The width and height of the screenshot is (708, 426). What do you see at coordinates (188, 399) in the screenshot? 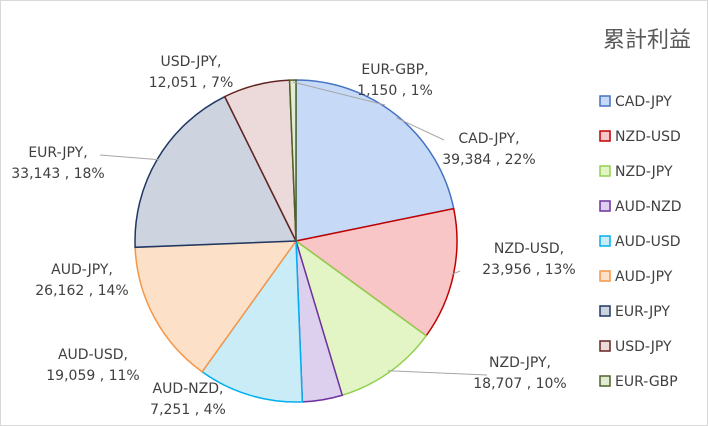
I see `data-label-aud-nzd: AUD-NZD, 7,251 , 4%` at bounding box center [188, 399].